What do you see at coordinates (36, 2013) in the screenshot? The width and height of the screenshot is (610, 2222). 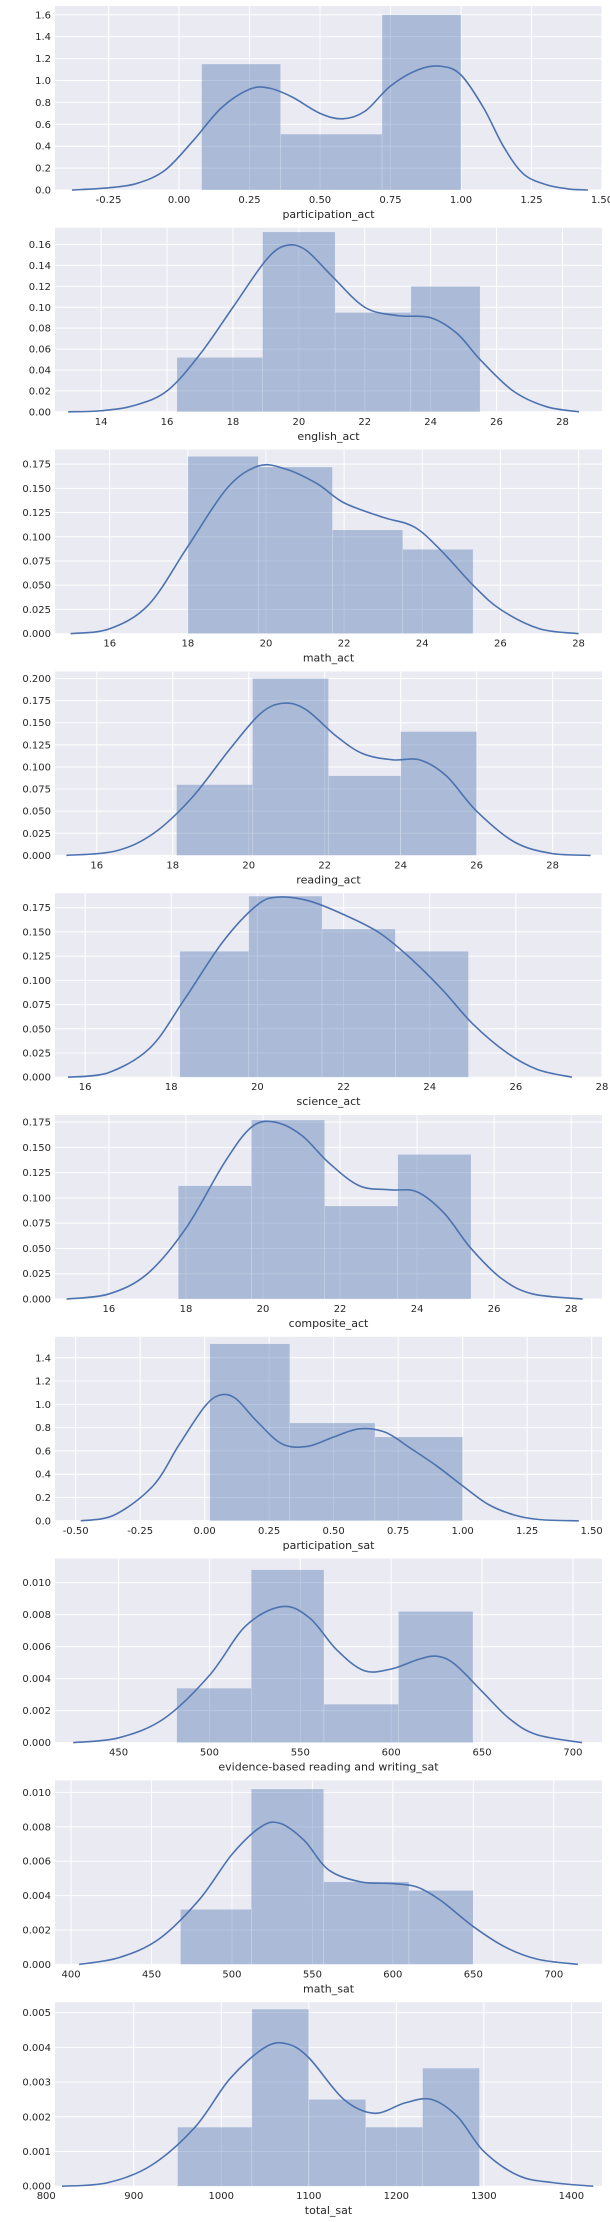 I see `y-tick-label: 0.005` at bounding box center [36, 2013].